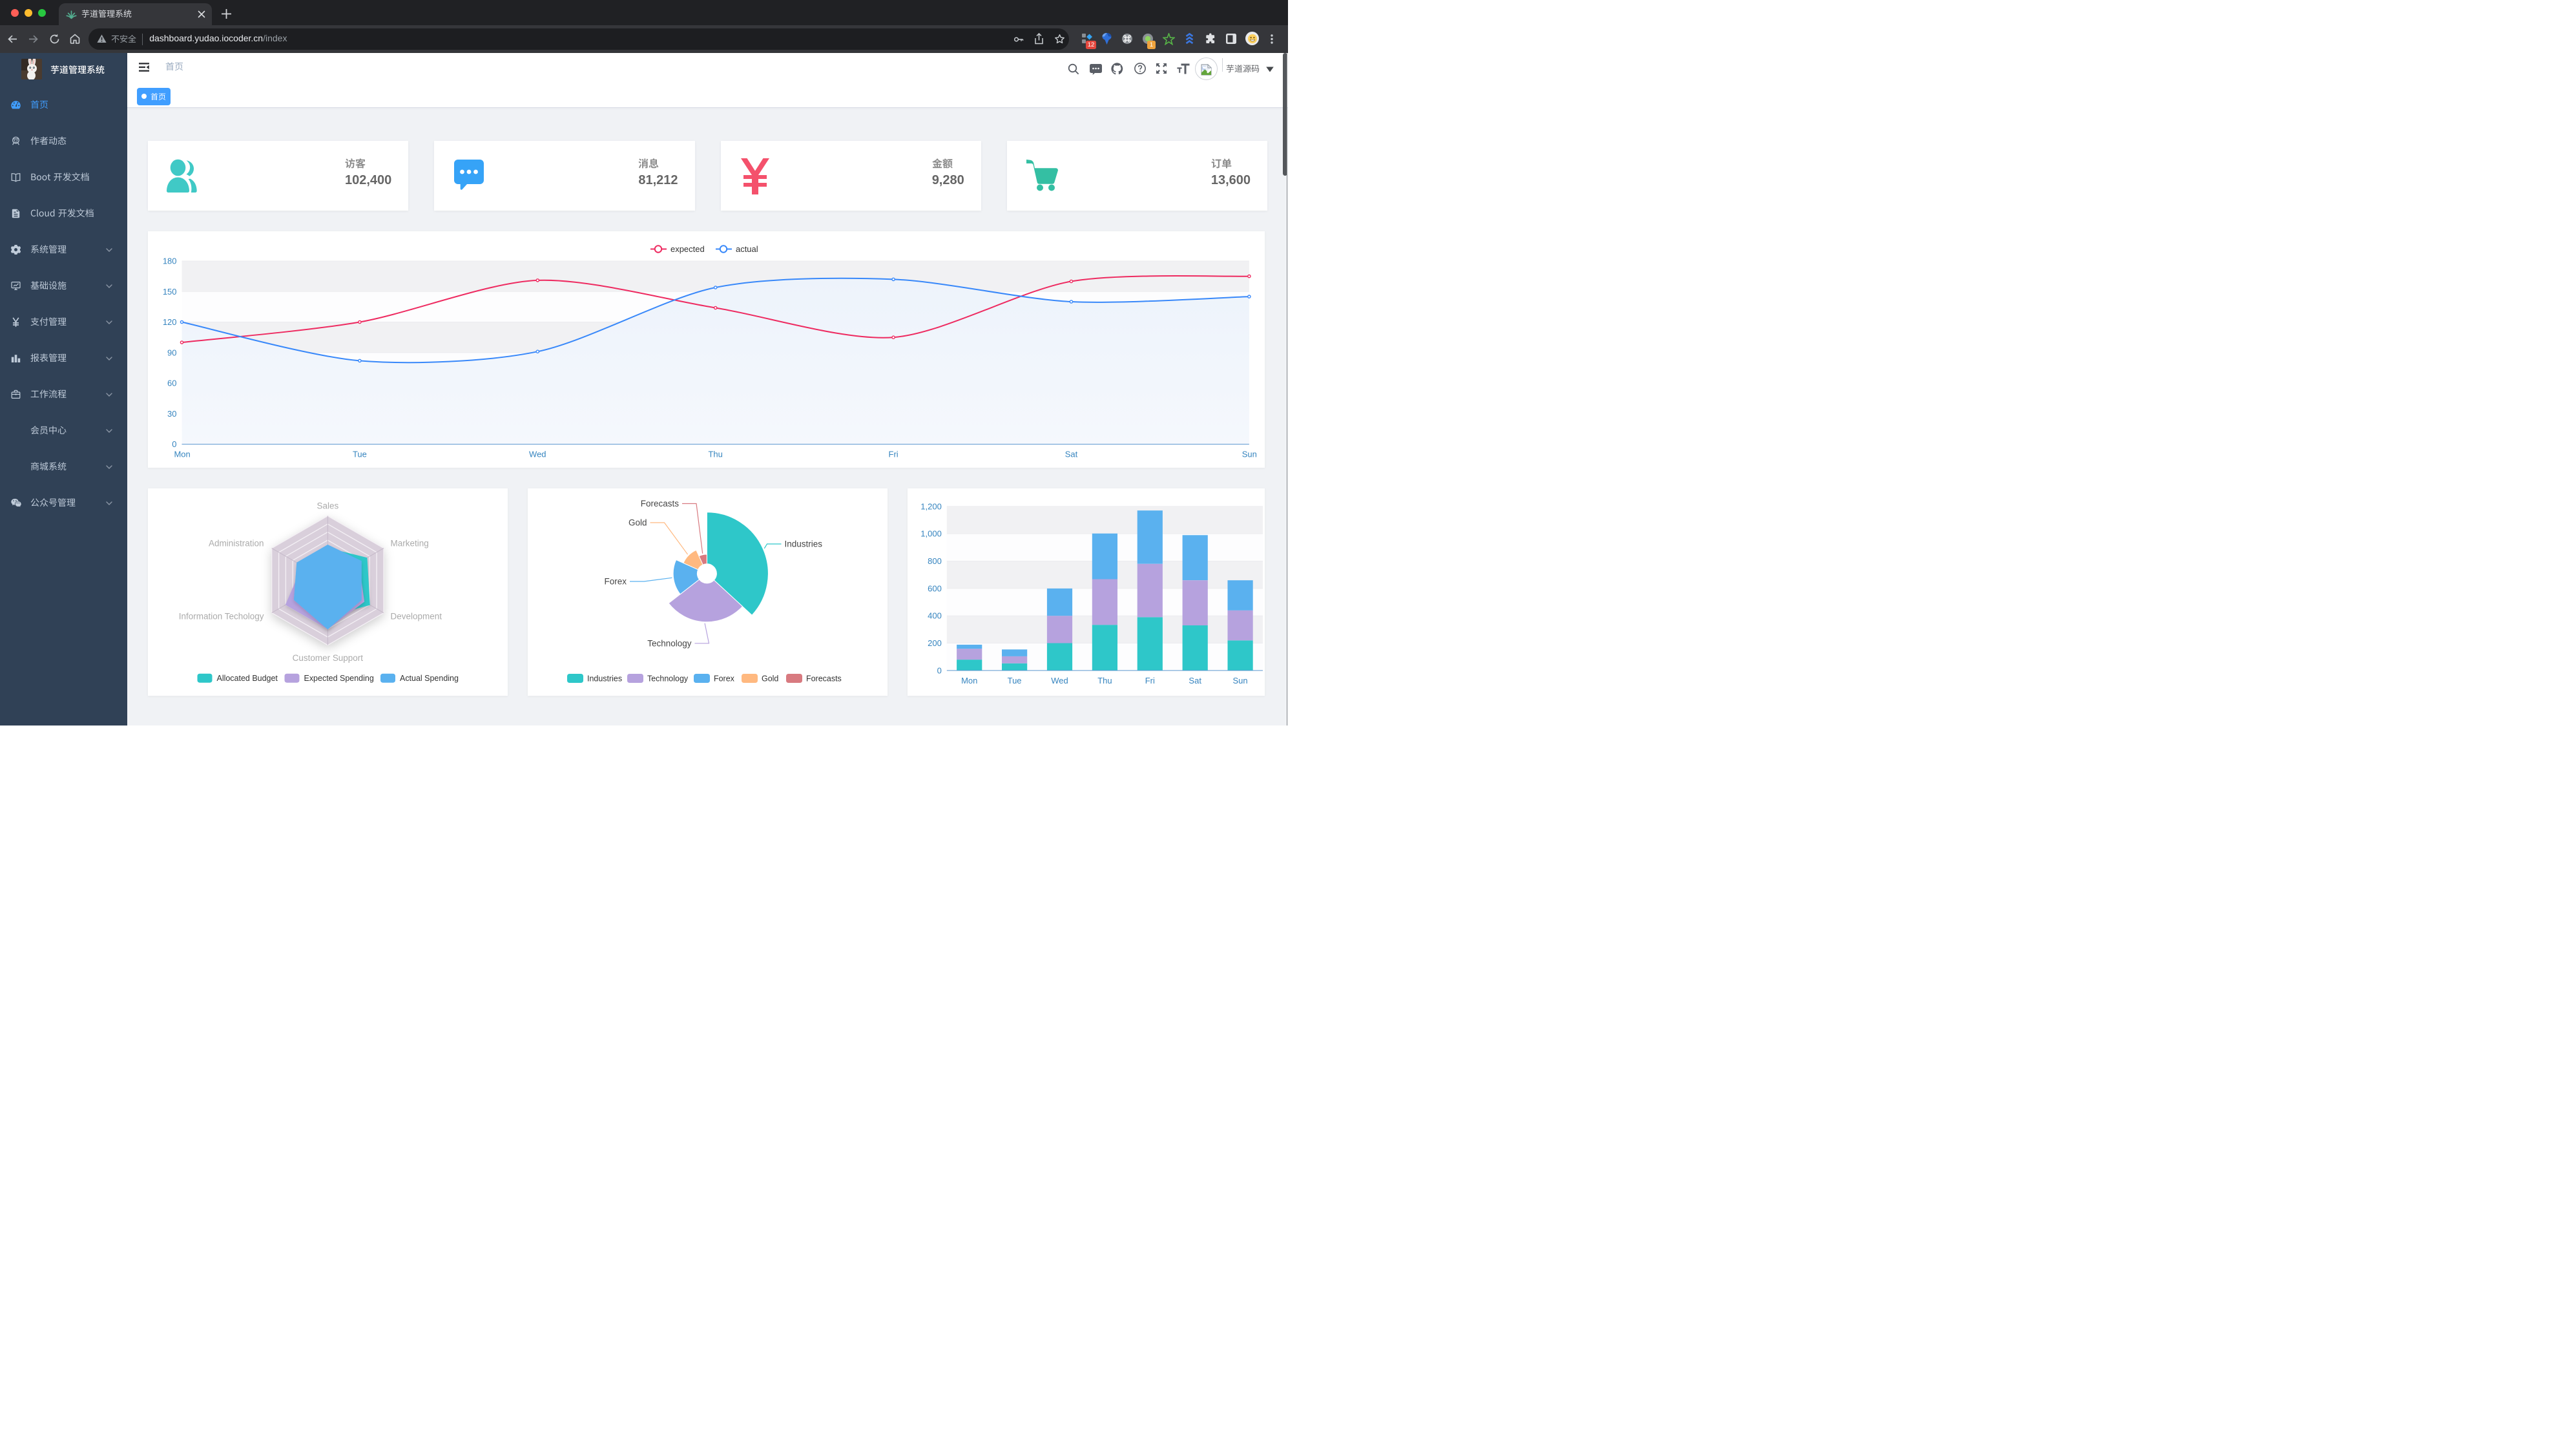 This screenshot has height=1451, width=2576. I want to click on svg-text: 800, so click(935, 561).